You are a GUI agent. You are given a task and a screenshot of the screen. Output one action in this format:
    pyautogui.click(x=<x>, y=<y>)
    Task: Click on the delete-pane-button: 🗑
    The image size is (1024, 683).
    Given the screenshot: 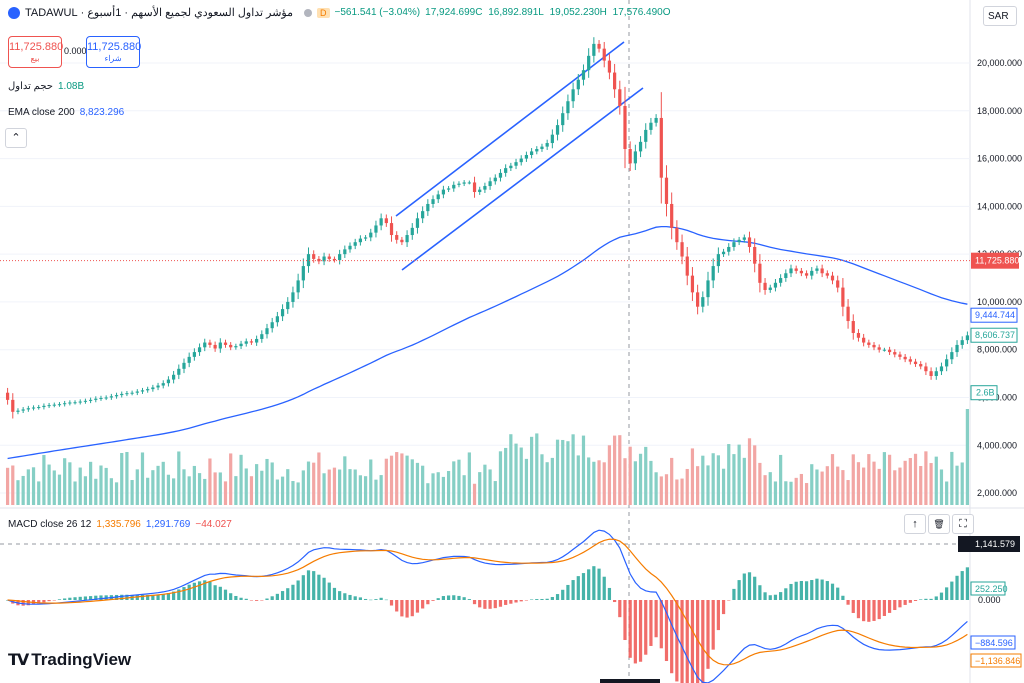 What is the action you would take?
    pyautogui.click(x=939, y=524)
    